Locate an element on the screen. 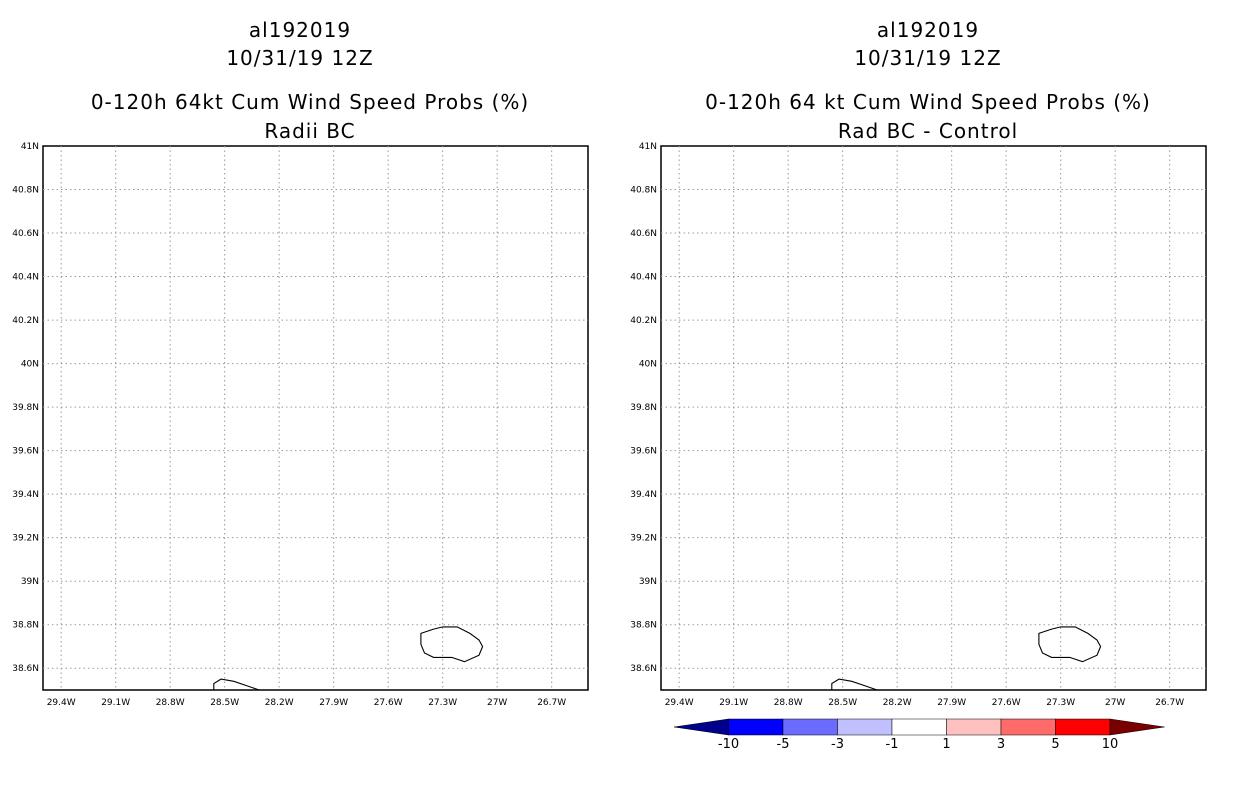 The width and height of the screenshot is (1236, 800). panel2-datetime: 10/31/19 12Z is located at coordinates (928, 58).